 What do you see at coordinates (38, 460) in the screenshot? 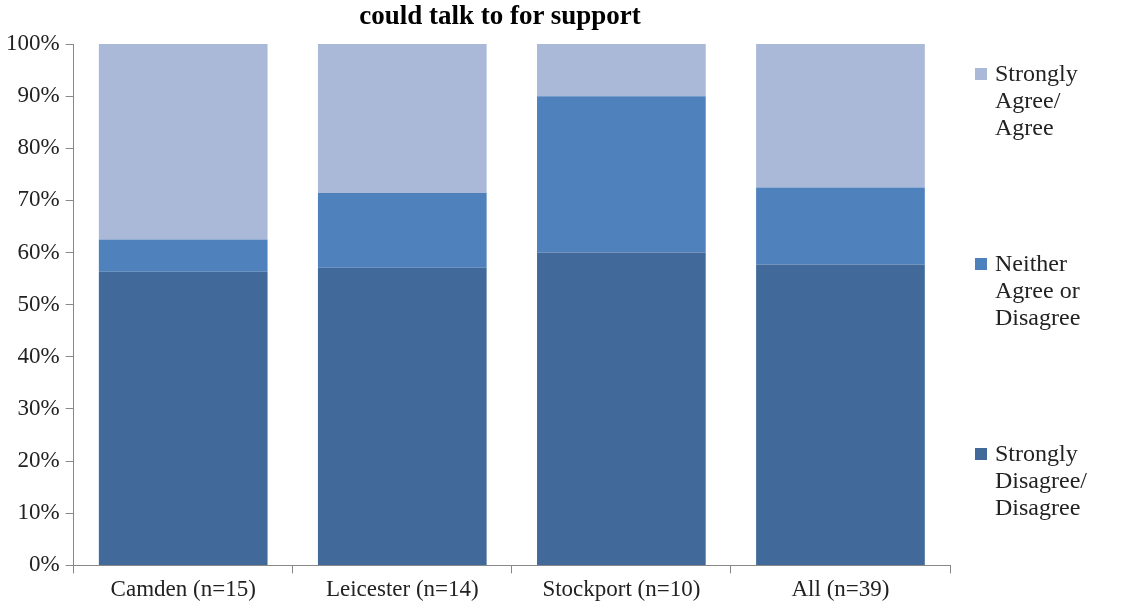
I see `y-tick-label: 20%` at bounding box center [38, 460].